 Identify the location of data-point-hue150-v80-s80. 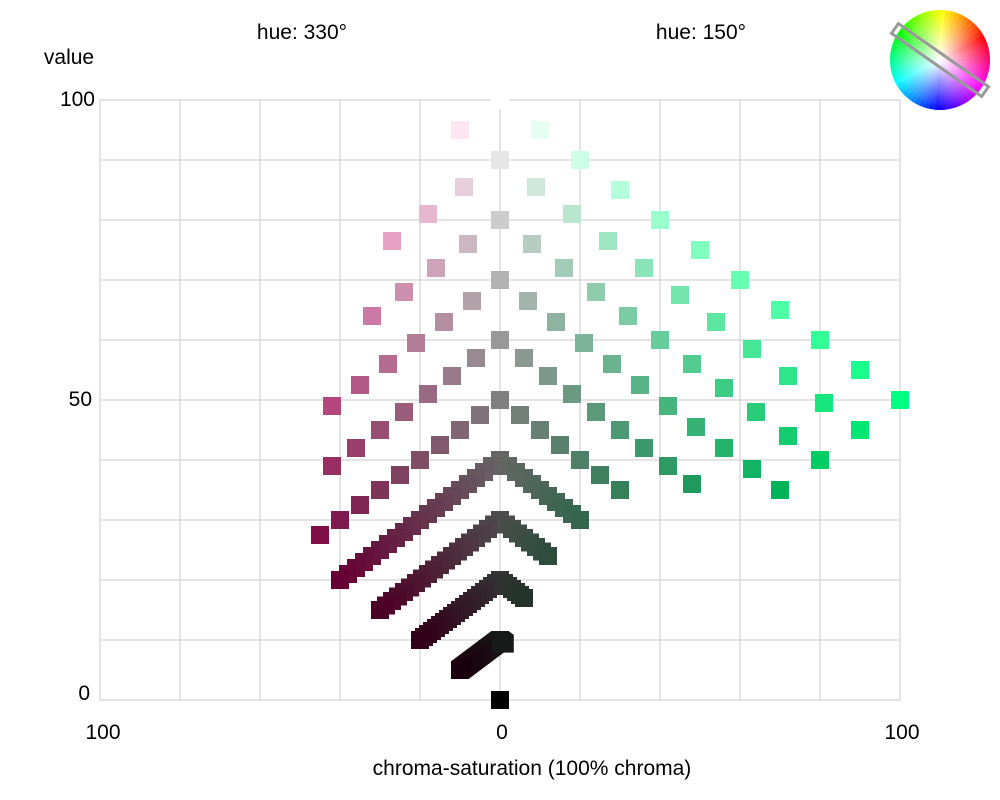
(756, 412).